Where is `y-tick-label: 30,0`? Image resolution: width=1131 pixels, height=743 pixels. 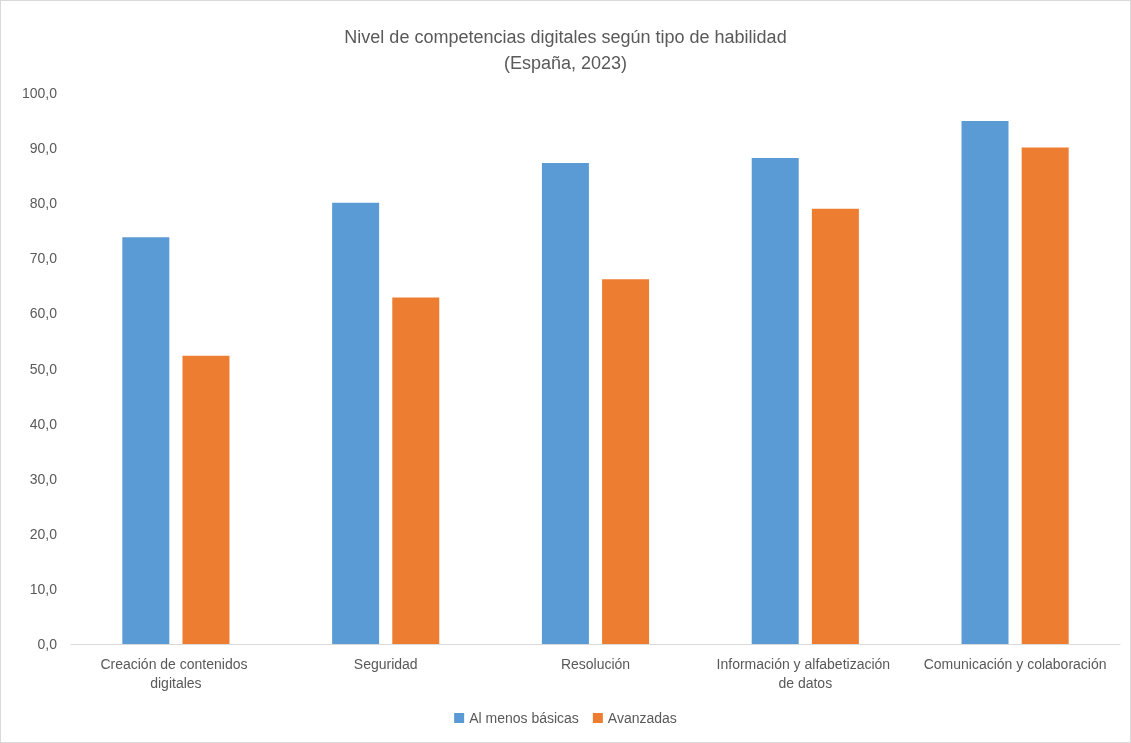
y-tick-label: 30,0 is located at coordinates (43, 478).